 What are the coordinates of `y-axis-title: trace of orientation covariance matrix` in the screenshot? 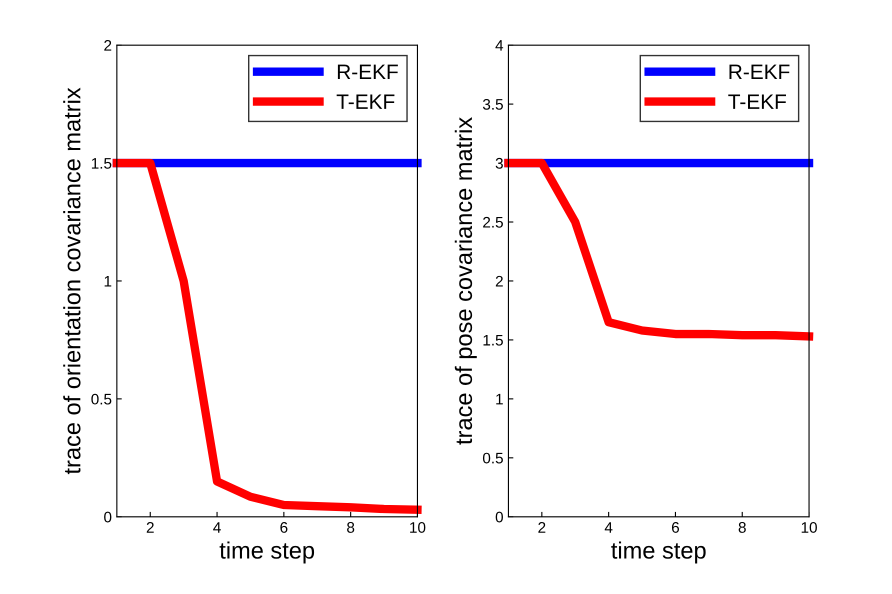 It's located at (72, 281).